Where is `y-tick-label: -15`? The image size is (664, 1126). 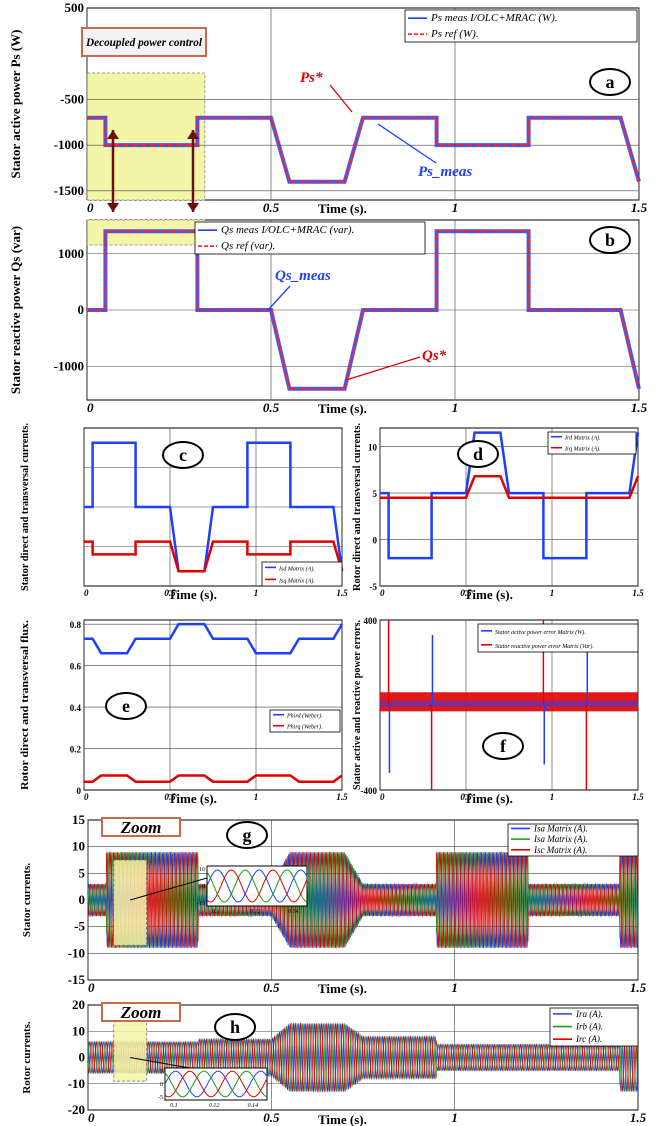
y-tick-label: -15 is located at coordinates (77, 979).